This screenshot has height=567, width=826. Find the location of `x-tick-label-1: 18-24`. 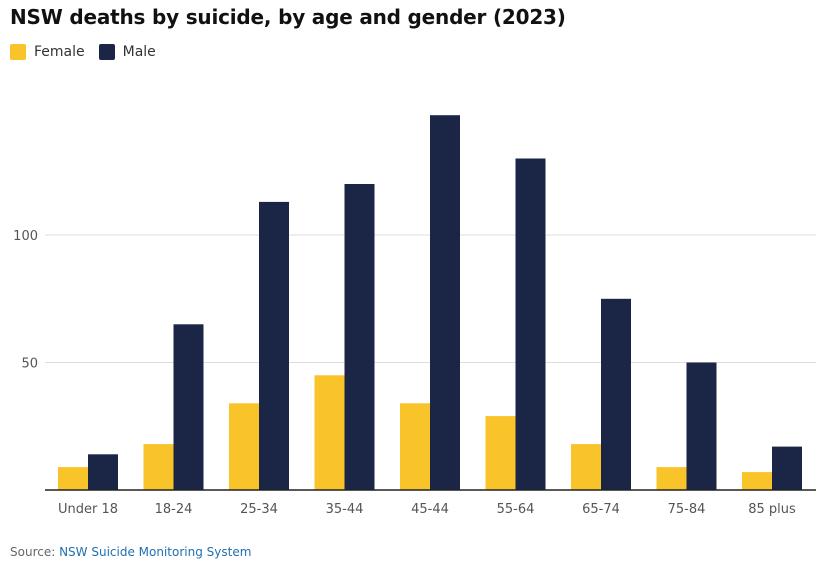

x-tick-label-1: 18-24 is located at coordinates (174, 509).